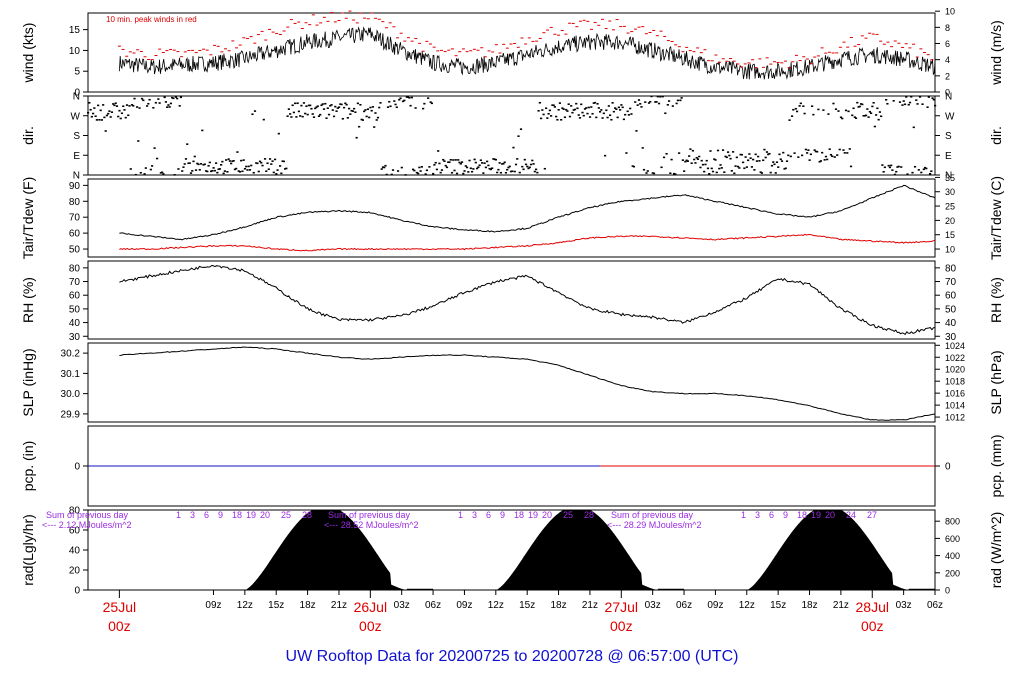 The image size is (1024, 700). I want to click on wind-ytick-right-label: 8, so click(947, 28).